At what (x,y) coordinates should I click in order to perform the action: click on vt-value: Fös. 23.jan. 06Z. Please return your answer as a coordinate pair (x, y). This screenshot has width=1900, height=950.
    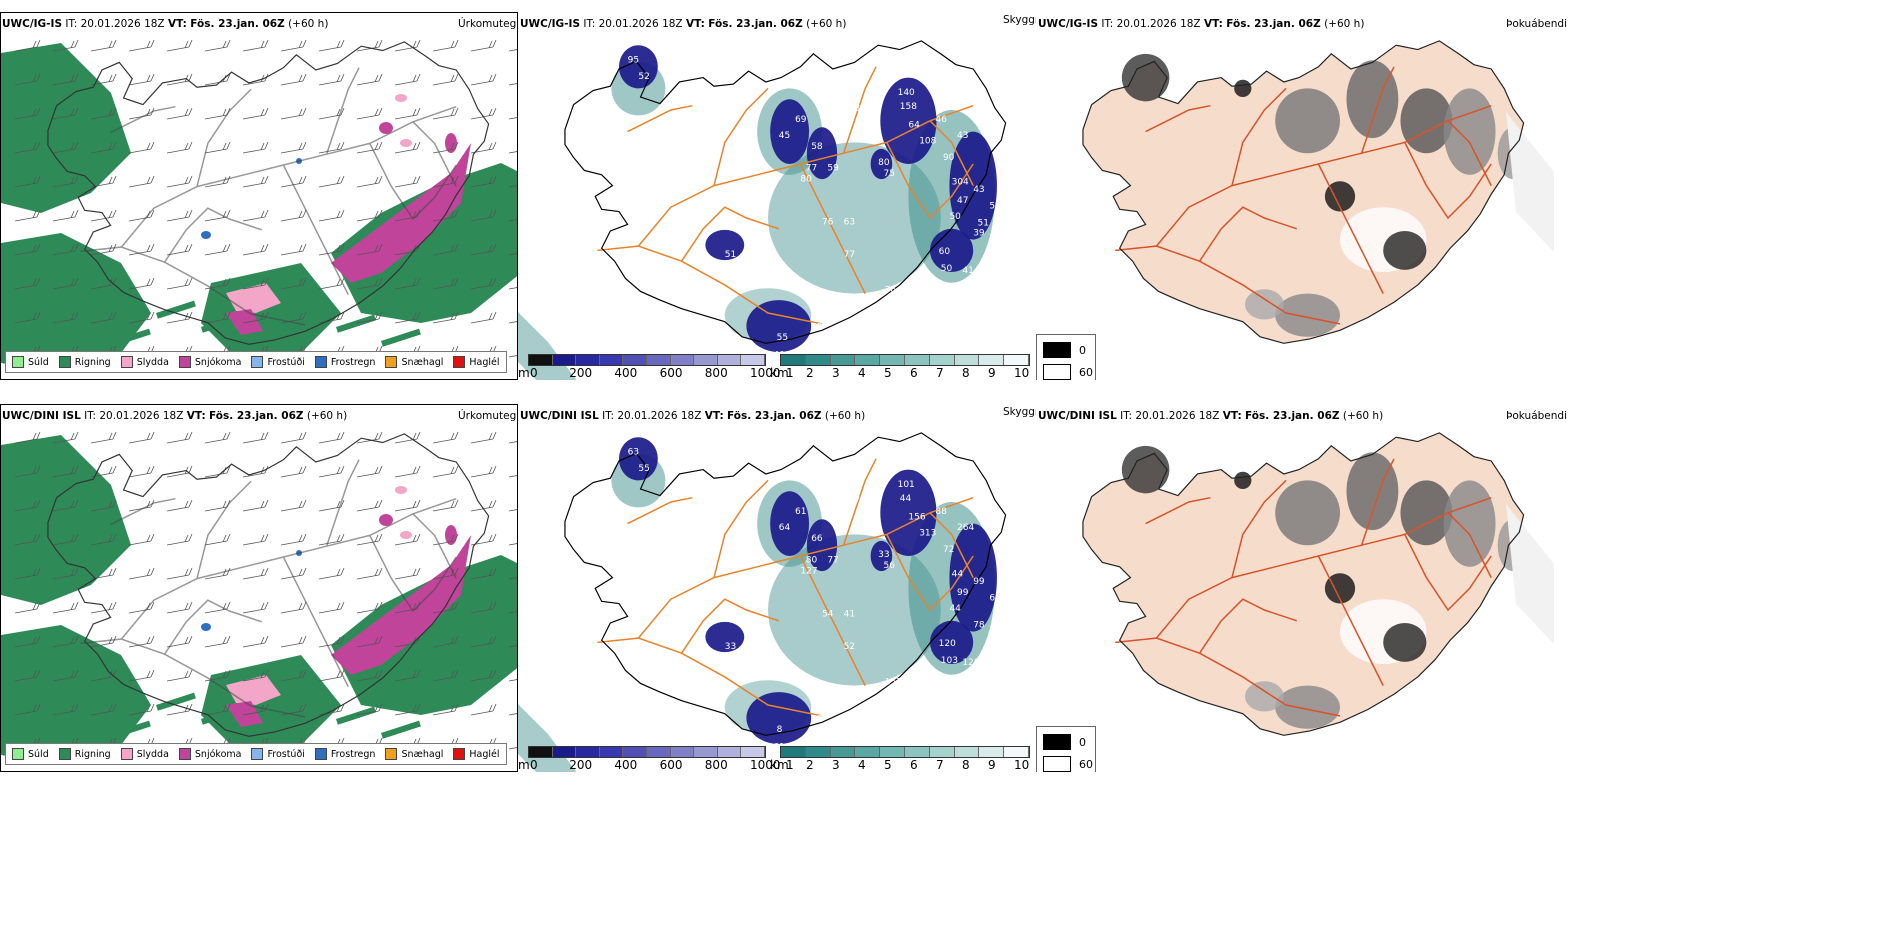
    Looking at the image, I should click on (1273, 24).